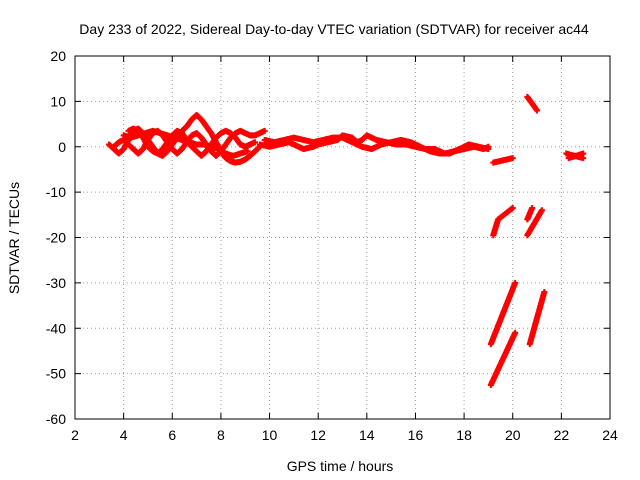 Image resolution: width=640 pixels, height=480 pixels. Describe the element at coordinates (513, 435) in the screenshot. I see `x-tick-label: 20` at that location.